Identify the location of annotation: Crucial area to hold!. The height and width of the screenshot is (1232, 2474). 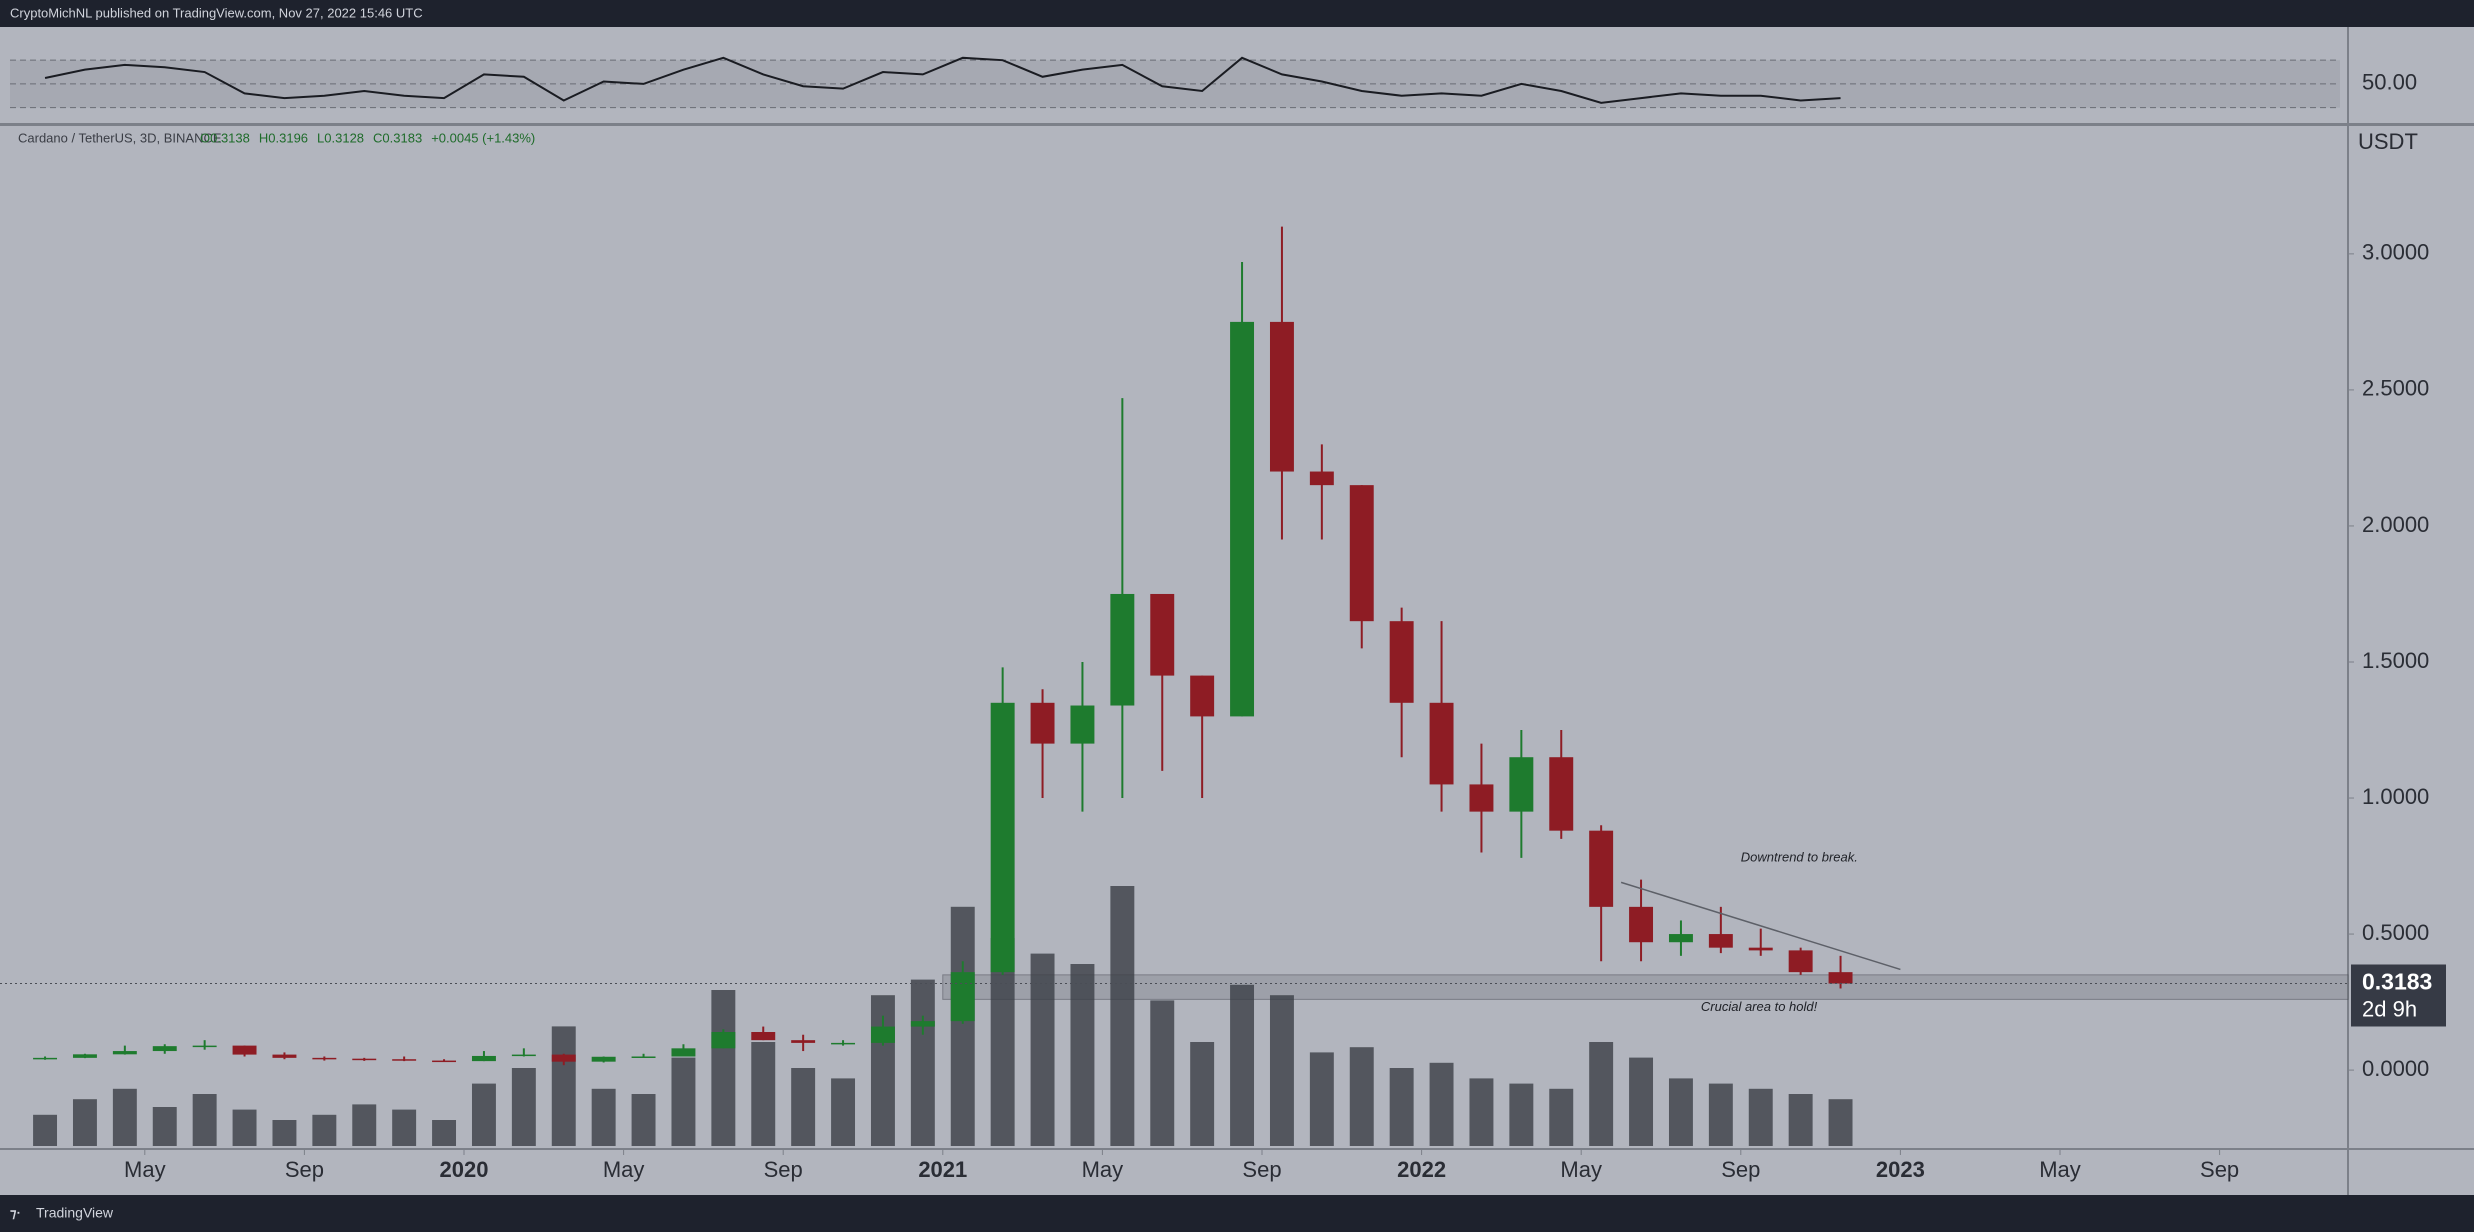
(1759, 1006).